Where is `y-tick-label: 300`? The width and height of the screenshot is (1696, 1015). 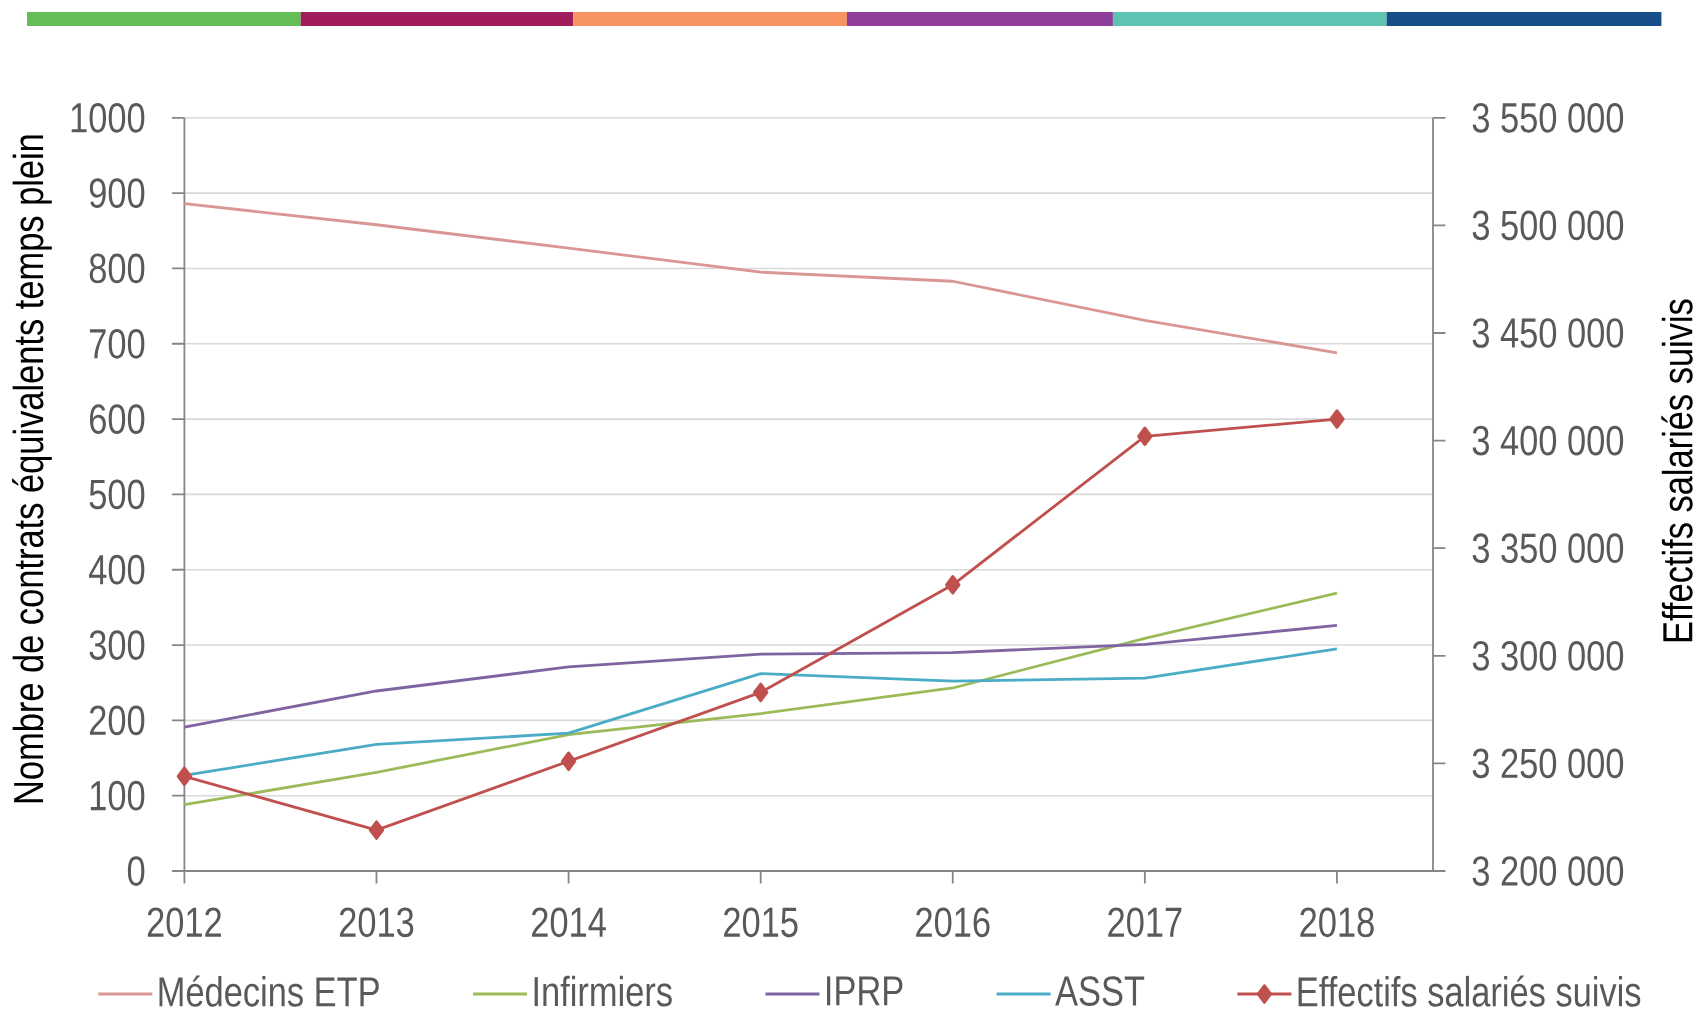 y-tick-label: 300 is located at coordinates (117, 645).